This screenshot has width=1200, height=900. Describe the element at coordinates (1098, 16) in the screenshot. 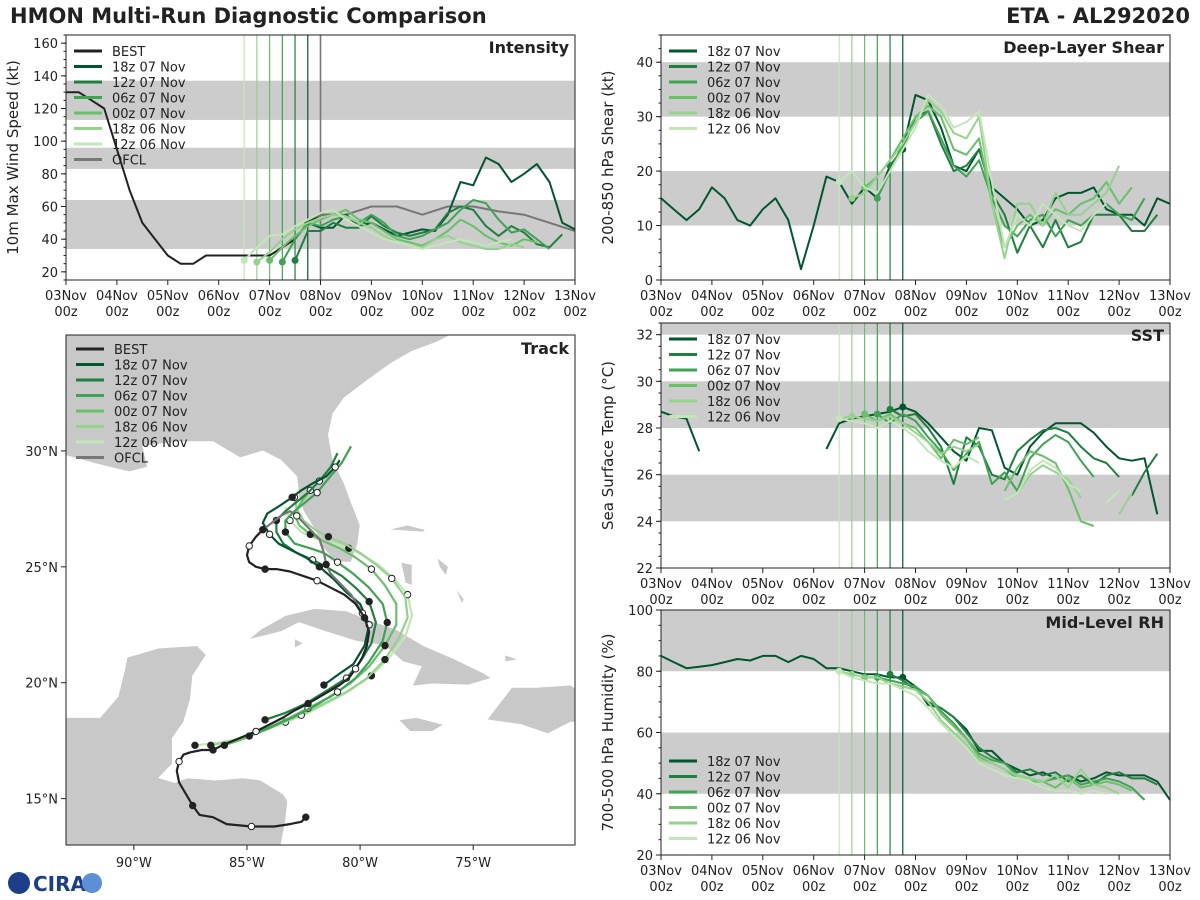

I see `storm-id-title: ETA - AL292020` at that location.